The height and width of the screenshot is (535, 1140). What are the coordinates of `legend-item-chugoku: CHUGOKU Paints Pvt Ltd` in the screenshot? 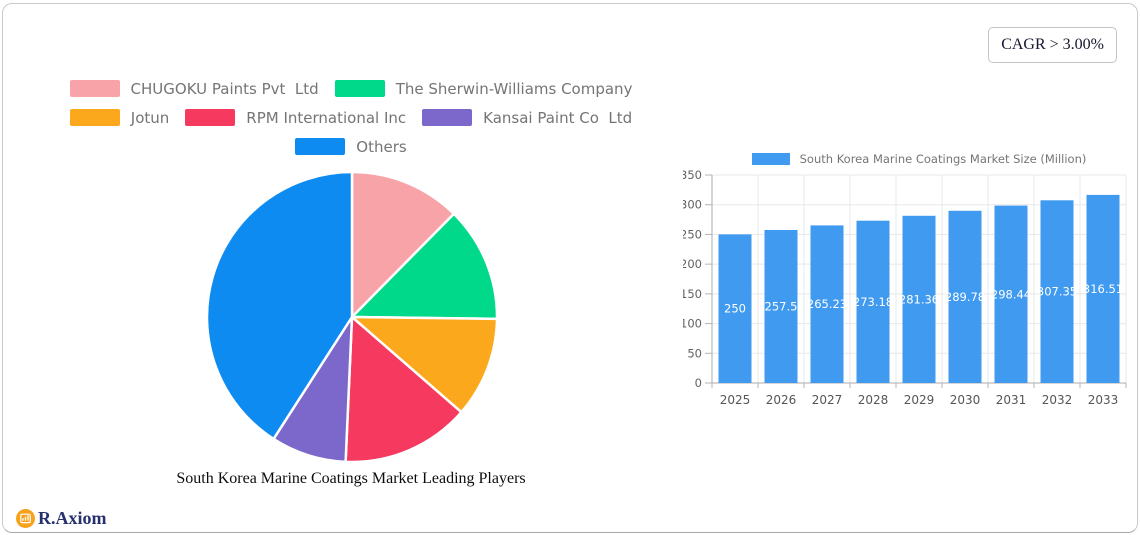 It's located at (194, 88).